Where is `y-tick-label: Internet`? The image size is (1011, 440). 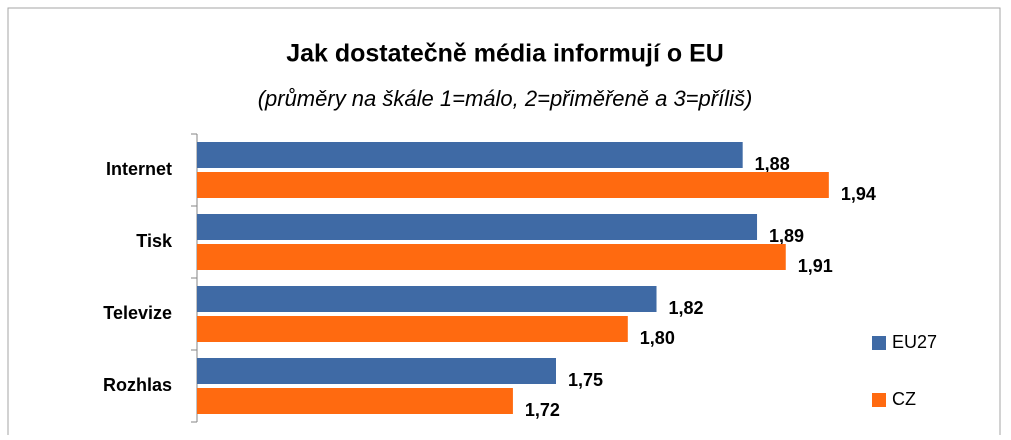
y-tick-label: Internet is located at coordinates (139, 169).